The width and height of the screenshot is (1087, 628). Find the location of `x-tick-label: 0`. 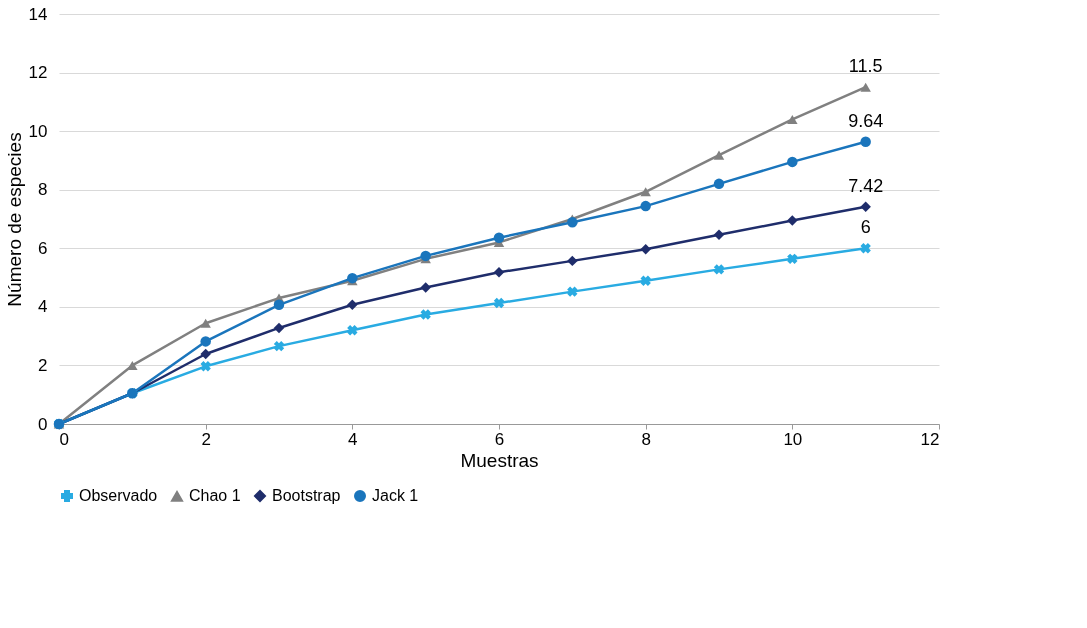

x-tick-label: 0 is located at coordinates (64, 439).